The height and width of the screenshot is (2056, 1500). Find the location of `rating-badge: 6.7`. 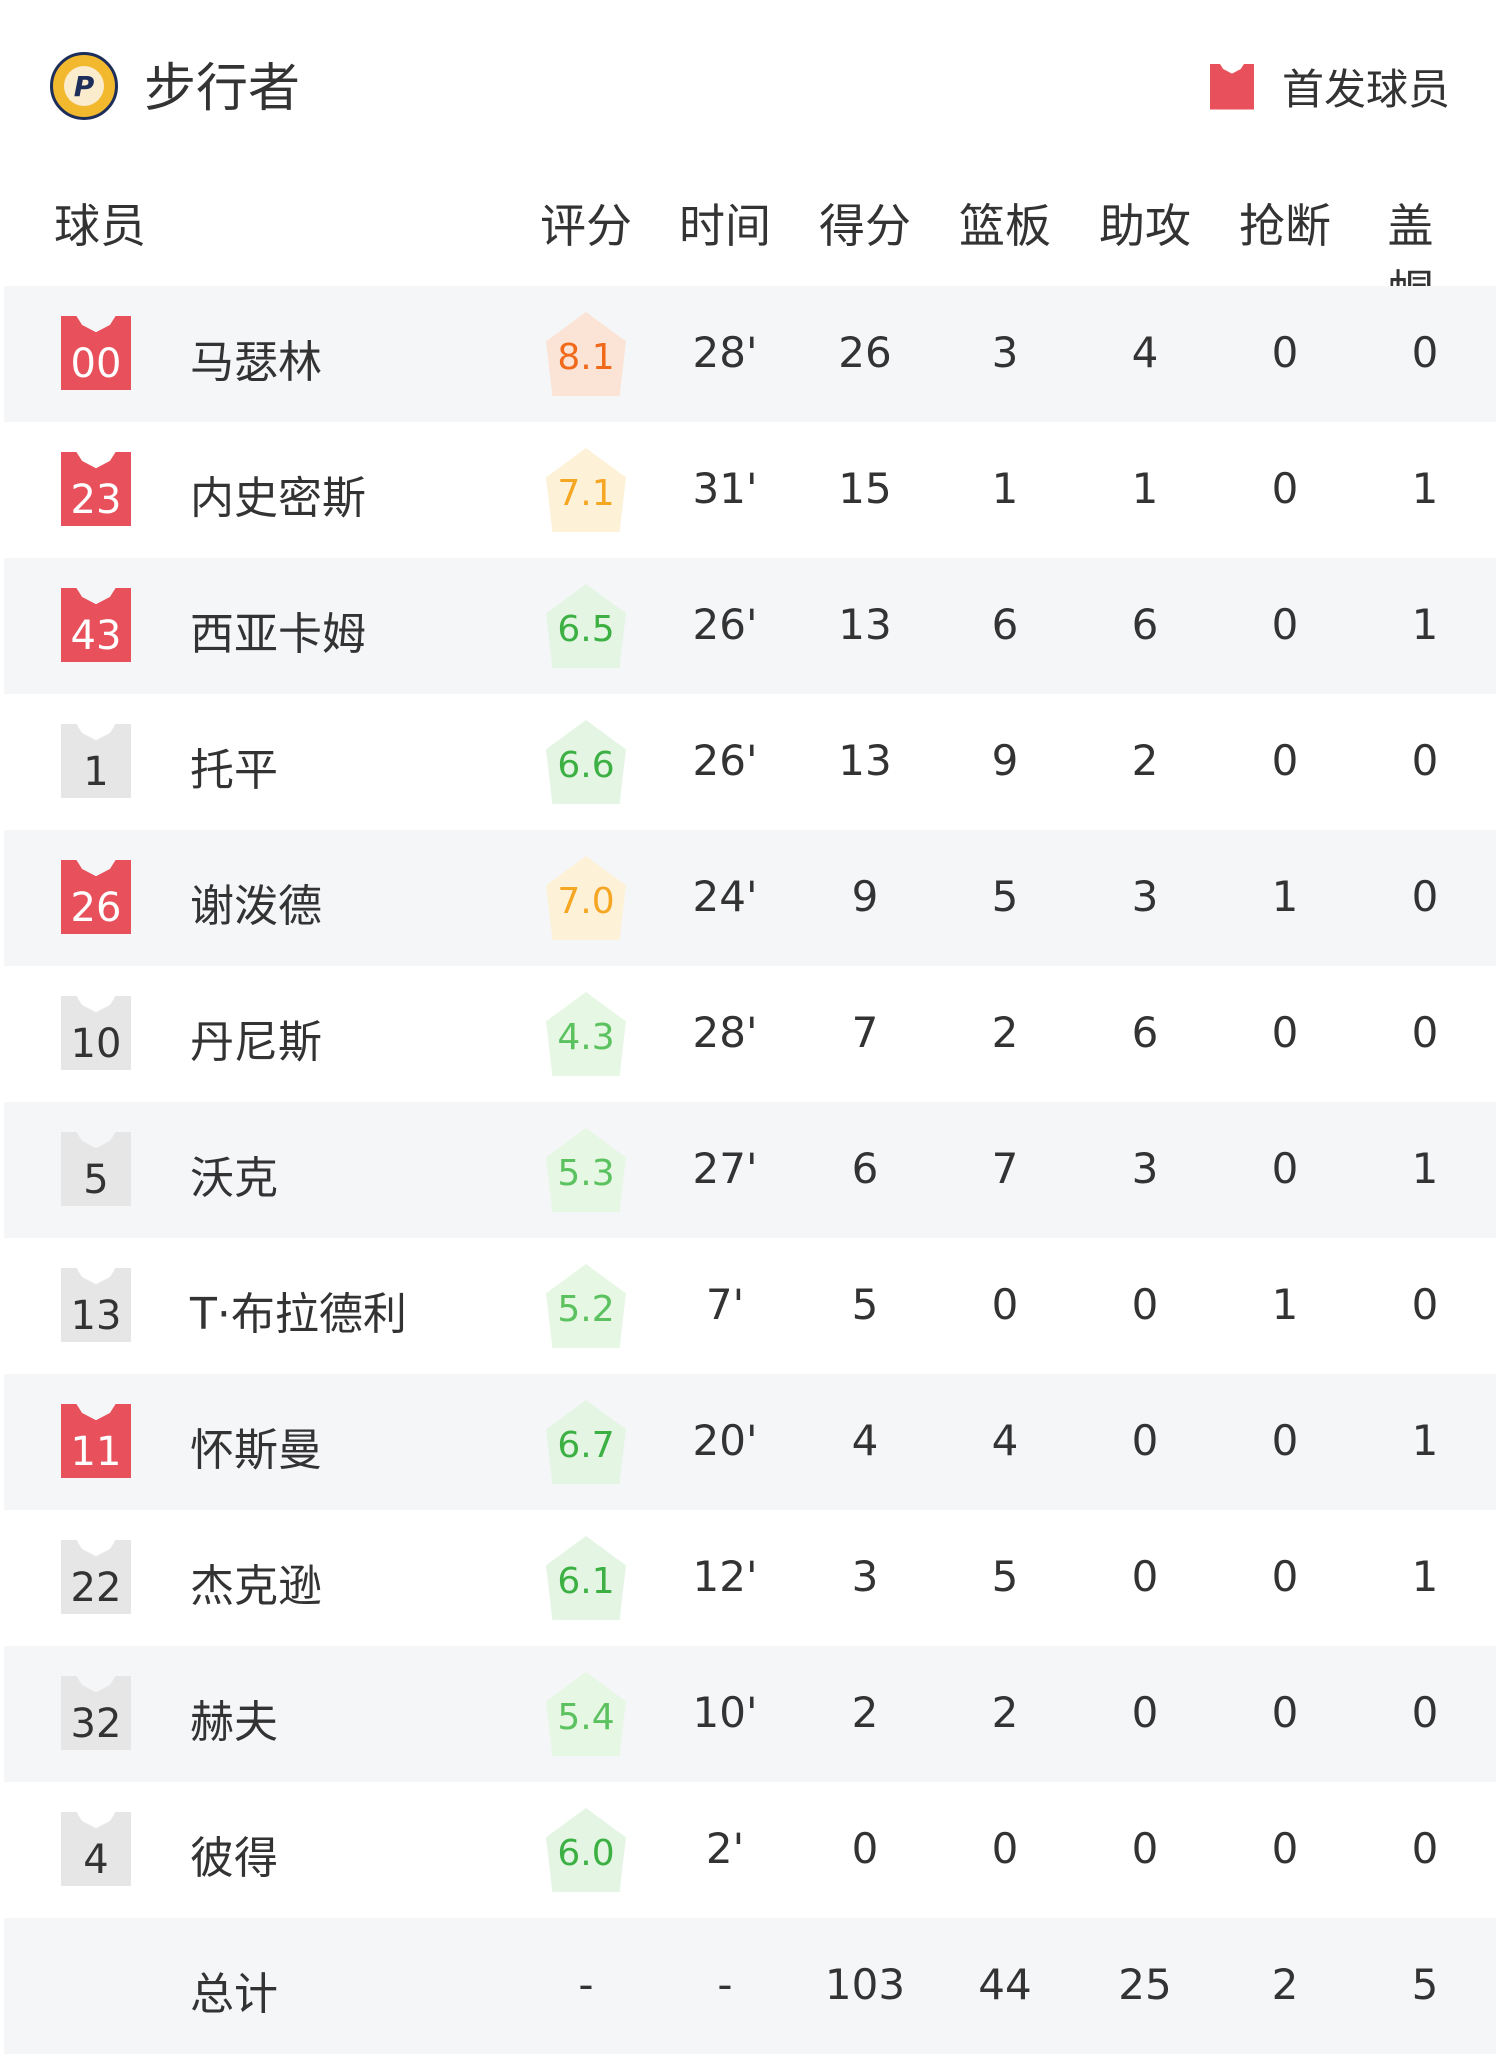

rating-badge: 6.7 is located at coordinates (586, 1442).